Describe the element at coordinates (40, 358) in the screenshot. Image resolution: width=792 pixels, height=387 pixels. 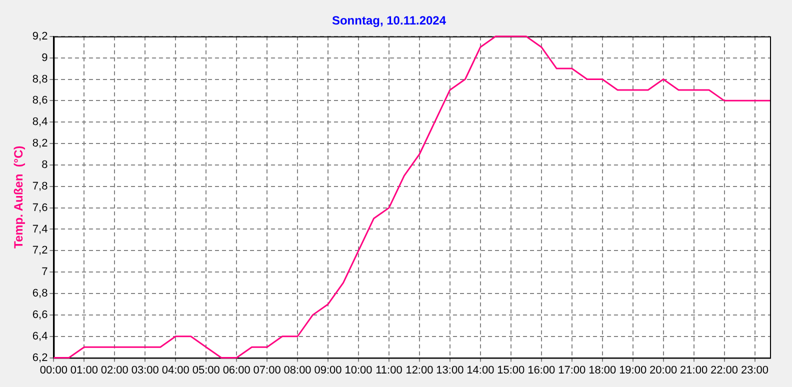
I see `y-tick-label: 6,2` at that location.